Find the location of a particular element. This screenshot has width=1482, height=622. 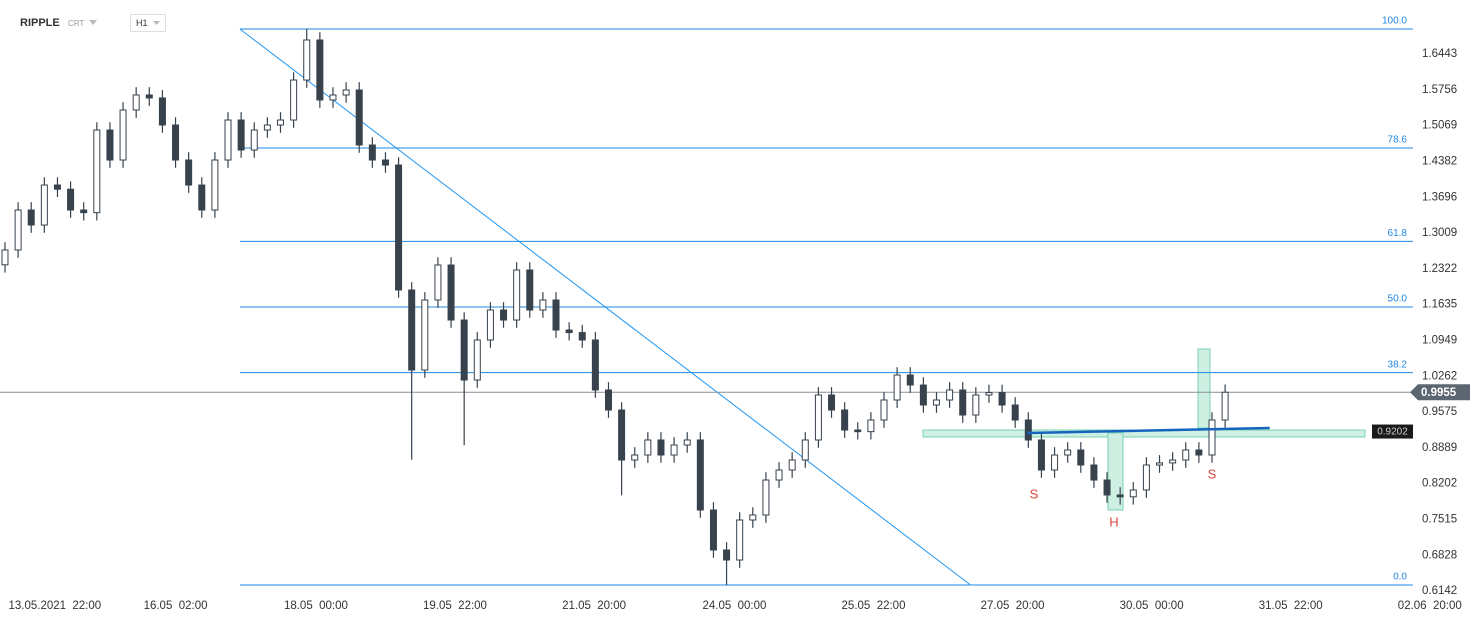

fib-label: 61.8 is located at coordinates (1398, 233).